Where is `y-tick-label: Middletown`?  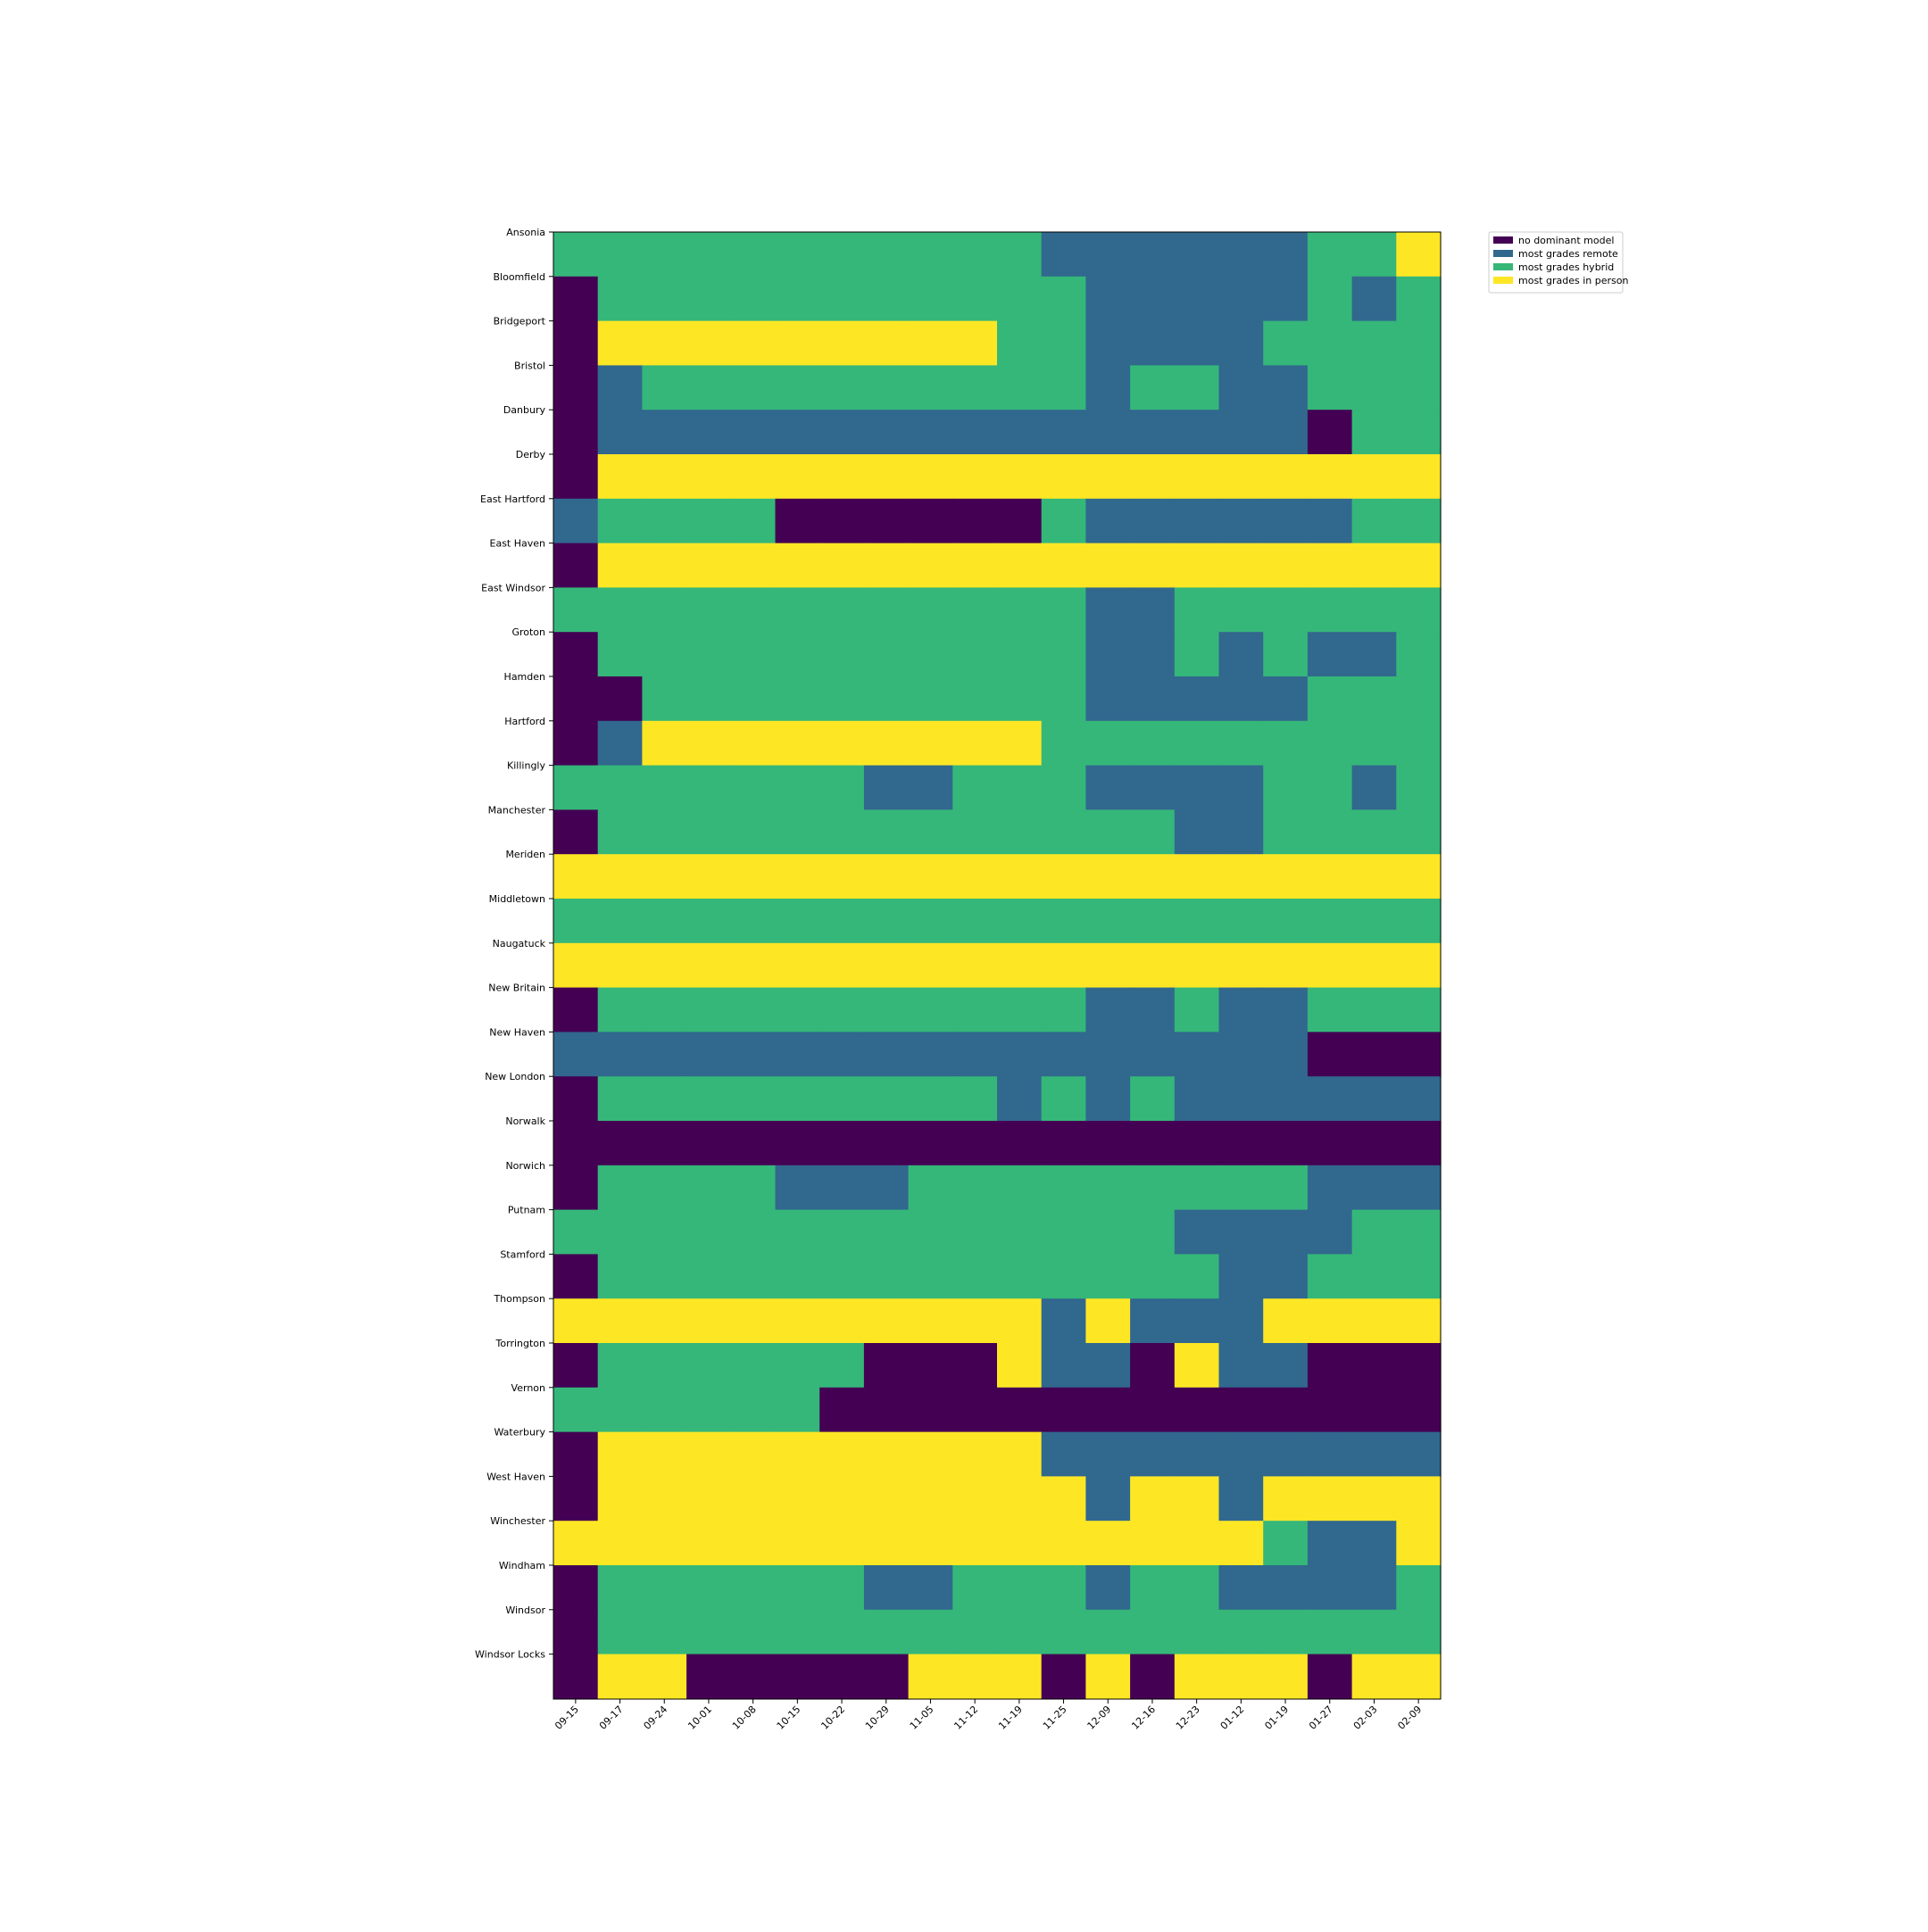
y-tick-label: Middletown is located at coordinates (517, 899).